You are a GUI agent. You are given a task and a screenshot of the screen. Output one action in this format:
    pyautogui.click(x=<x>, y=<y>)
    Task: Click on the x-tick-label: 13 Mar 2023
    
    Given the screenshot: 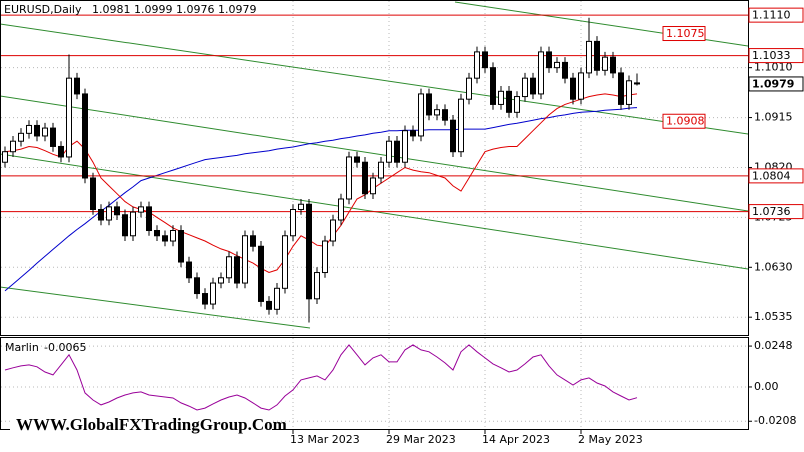 What is the action you would take?
    pyautogui.click(x=325, y=439)
    